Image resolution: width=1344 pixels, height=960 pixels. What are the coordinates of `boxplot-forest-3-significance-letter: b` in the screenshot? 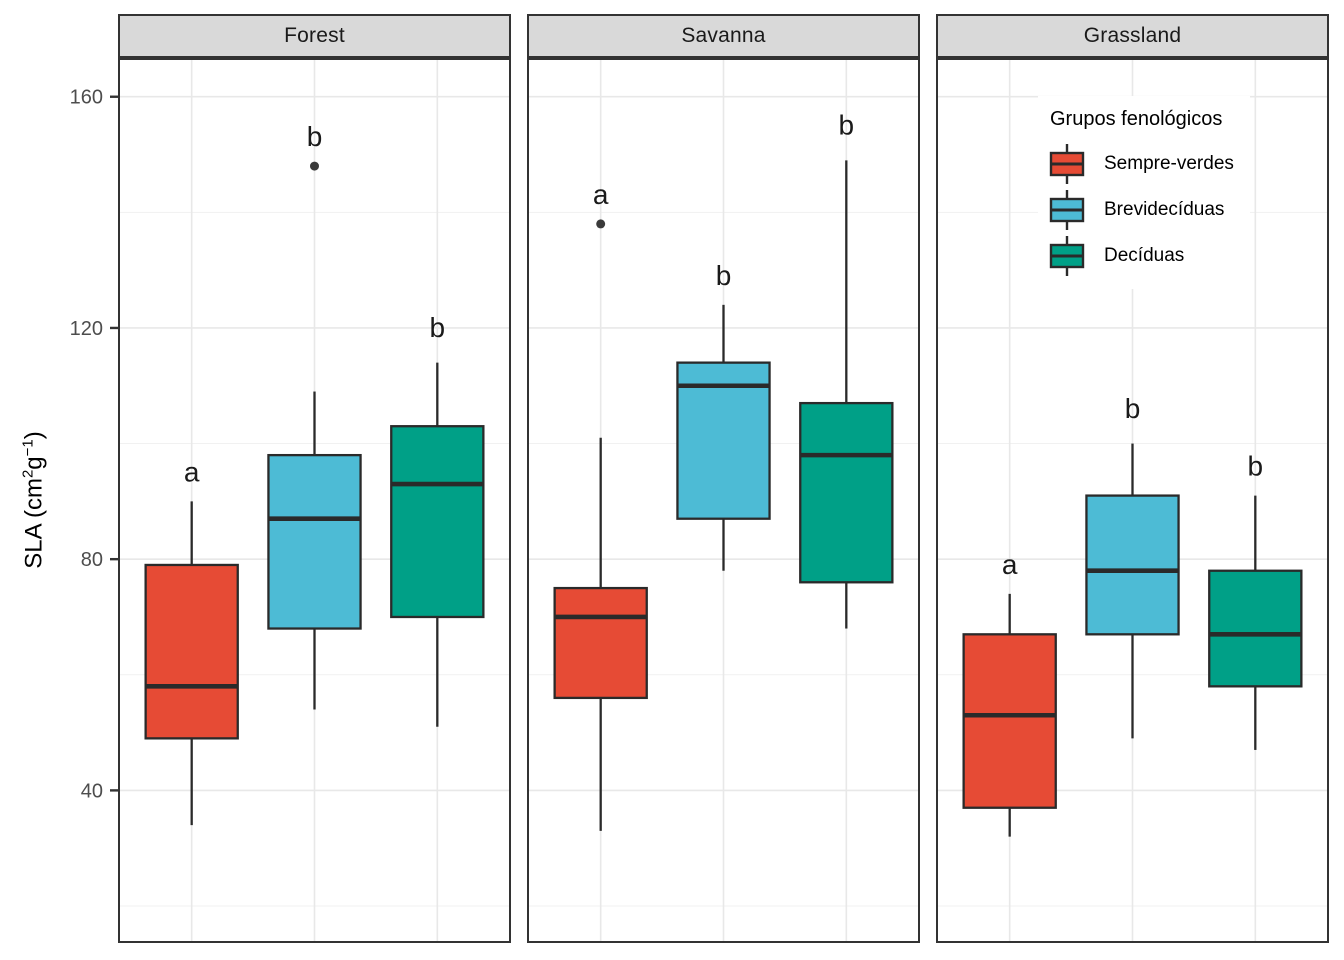 It's located at (438, 327).